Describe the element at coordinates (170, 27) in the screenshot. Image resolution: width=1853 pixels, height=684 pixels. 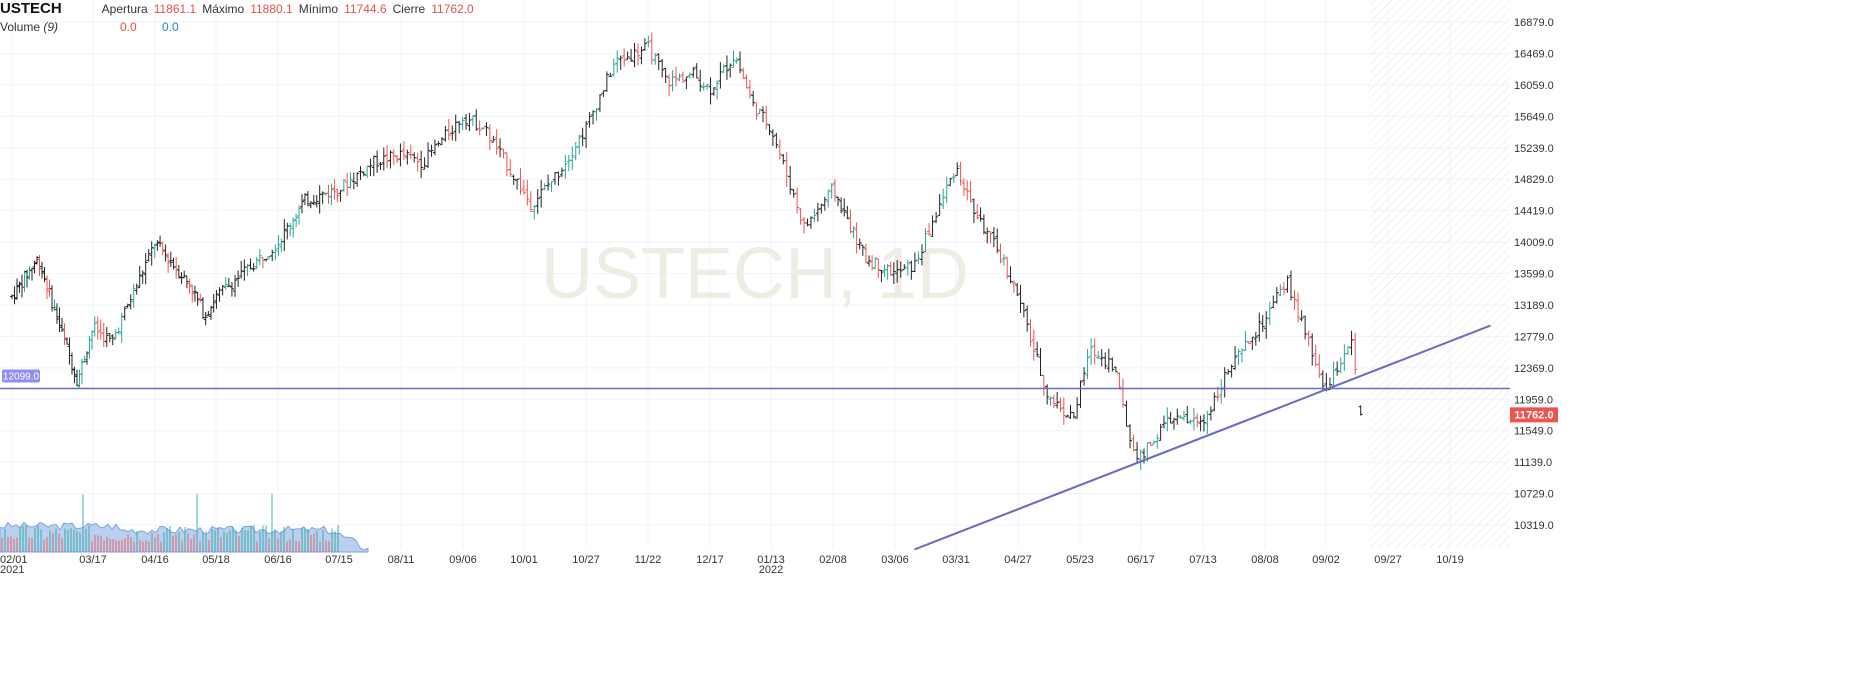
I see `volume-value-2: 0.0` at that location.